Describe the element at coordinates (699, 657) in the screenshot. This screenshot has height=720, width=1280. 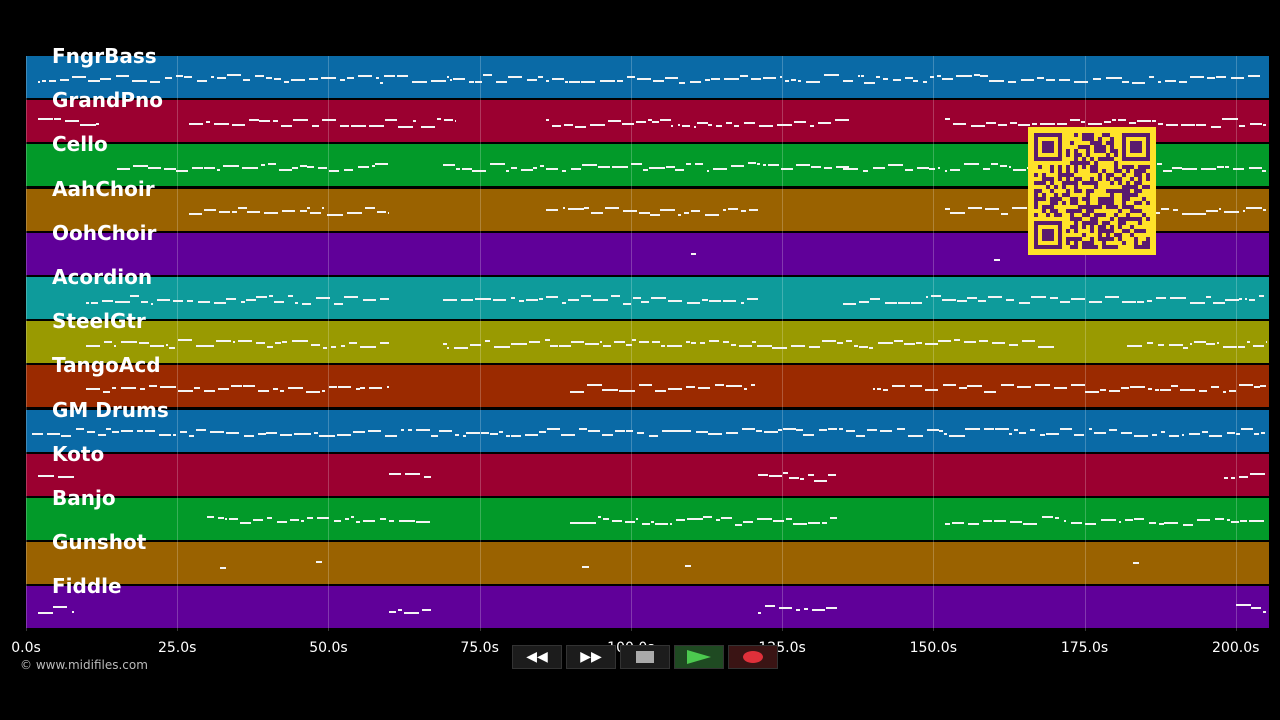
I see `play-button` at that location.